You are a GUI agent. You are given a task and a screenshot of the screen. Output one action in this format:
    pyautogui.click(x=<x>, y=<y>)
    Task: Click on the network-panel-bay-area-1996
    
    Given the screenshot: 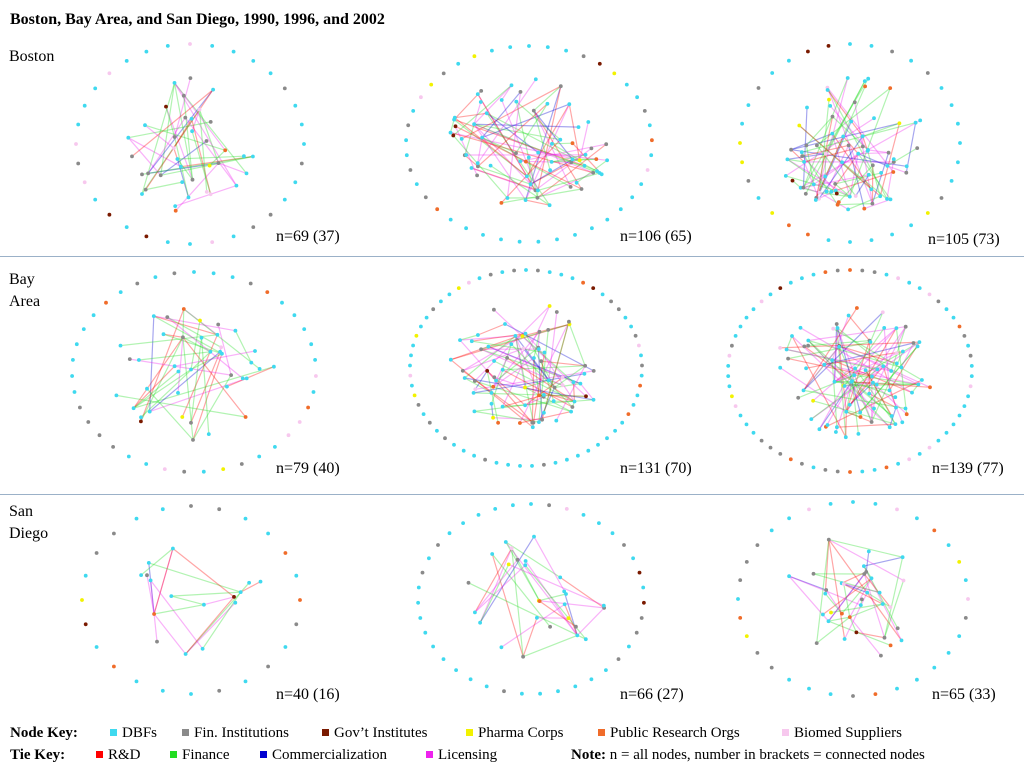 What is the action you would take?
    pyautogui.click(x=526, y=368)
    